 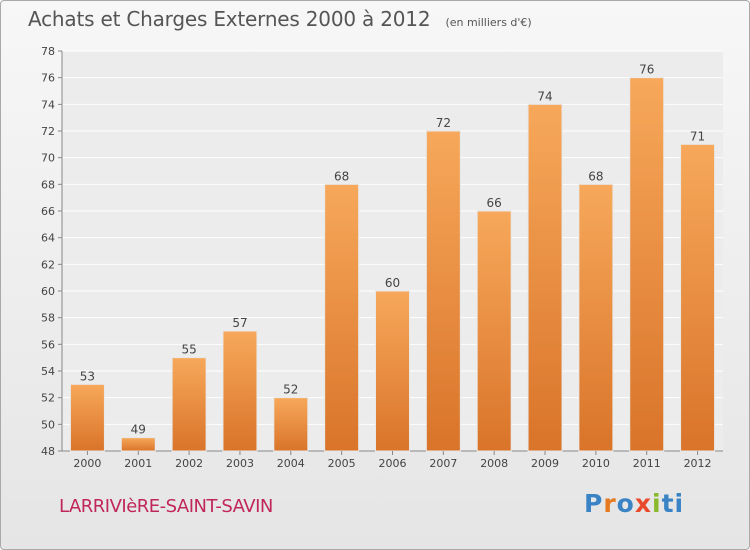 I want to click on logo-letter: o, so click(x=625, y=503).